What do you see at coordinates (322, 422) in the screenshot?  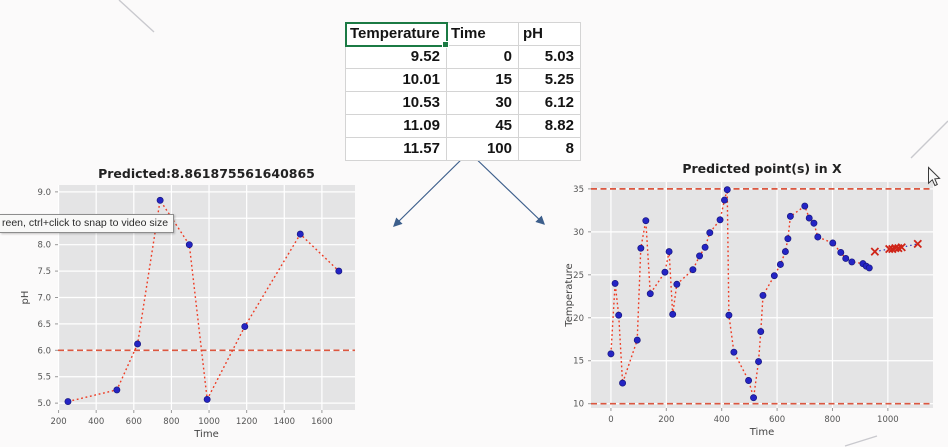 I see `x-tick-label: 1600` at bounding box center [322, 422].